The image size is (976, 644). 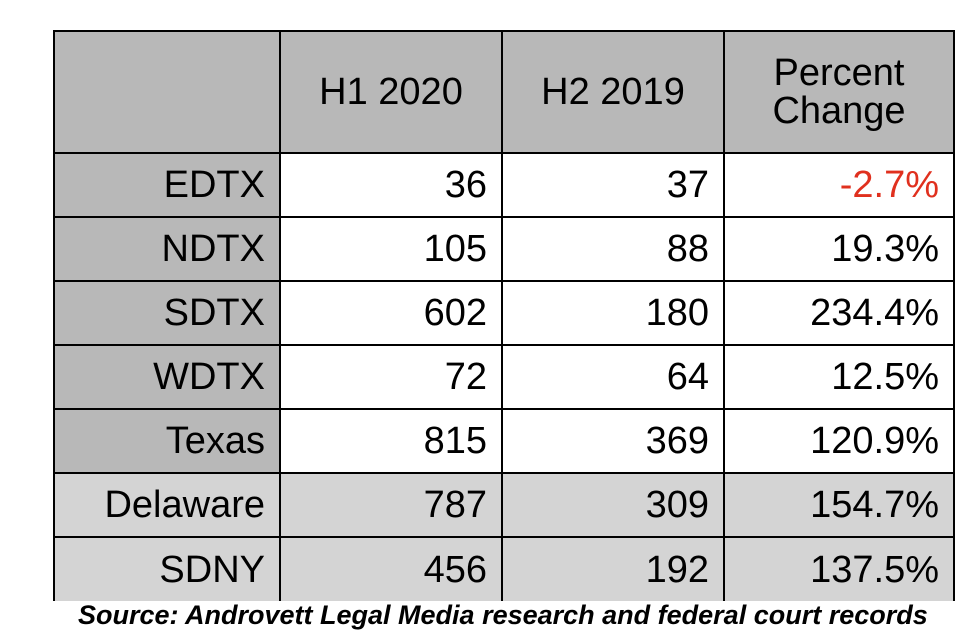 I want to click on cell-h1-2020: 815, so click(x=391, y=441).